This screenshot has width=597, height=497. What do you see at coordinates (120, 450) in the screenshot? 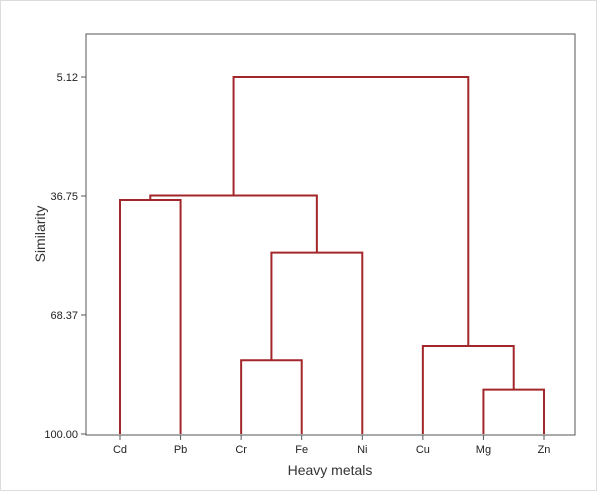
I see `leaf-label-cd: Cd` at bounding box center [120, 450].